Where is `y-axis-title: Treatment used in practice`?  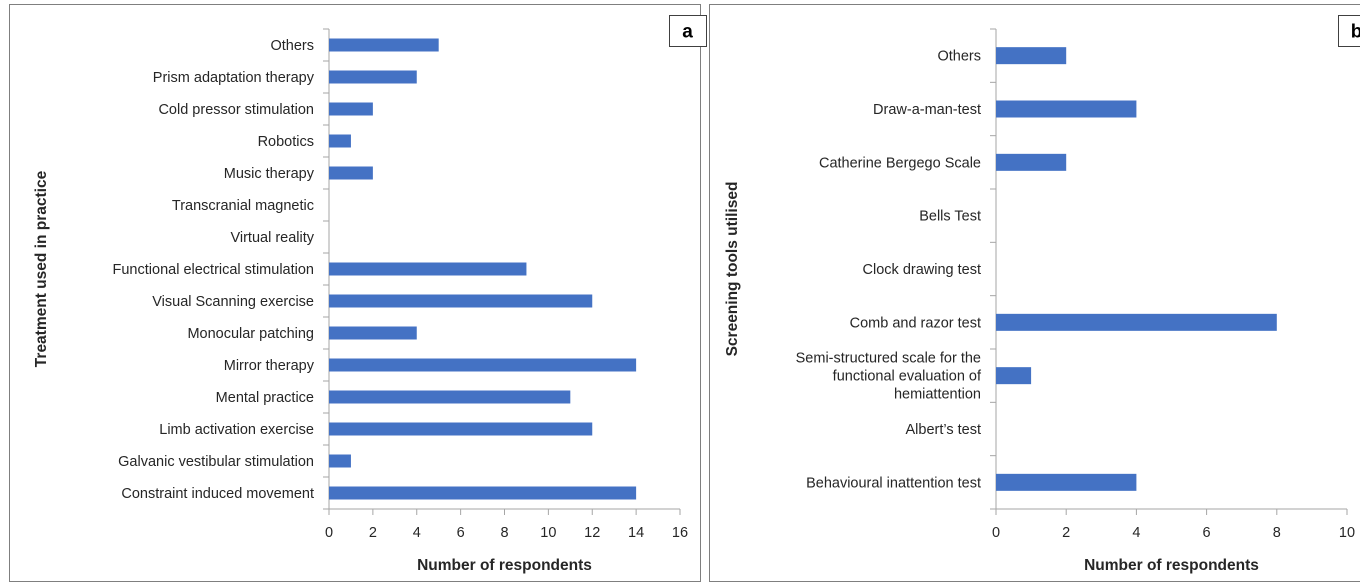
y-axis-title: Treatment used in practice is located at coordinates (41, 268).